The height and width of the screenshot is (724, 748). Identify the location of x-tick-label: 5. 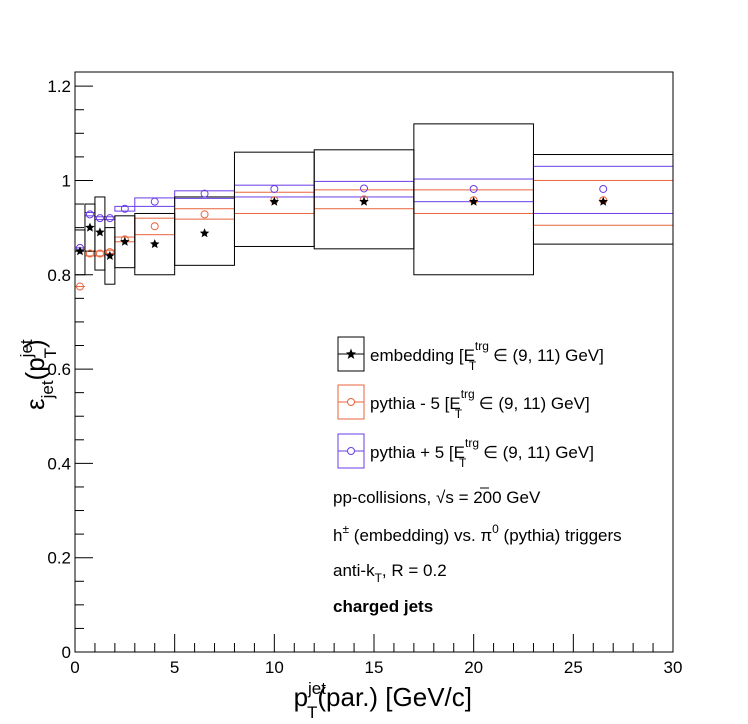
(174, 667).